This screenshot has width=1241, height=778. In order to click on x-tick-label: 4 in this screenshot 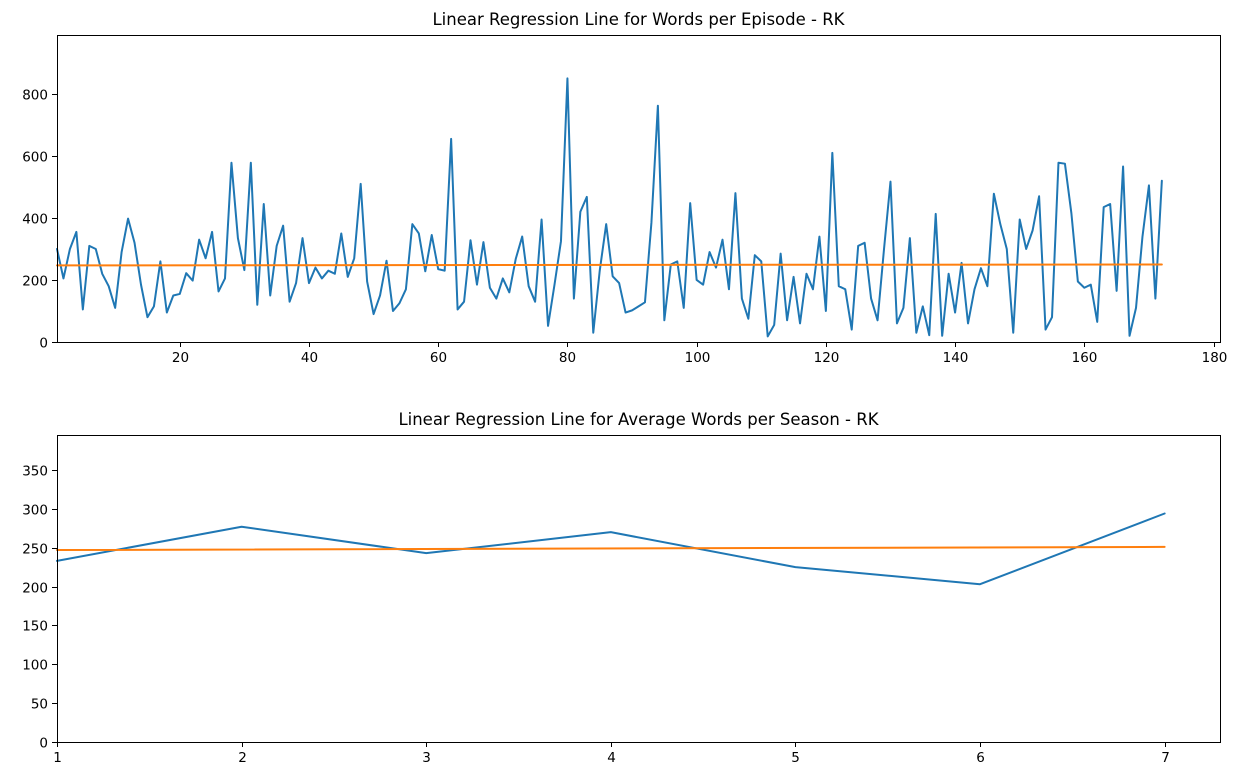, I will do `click(611, 758)`.